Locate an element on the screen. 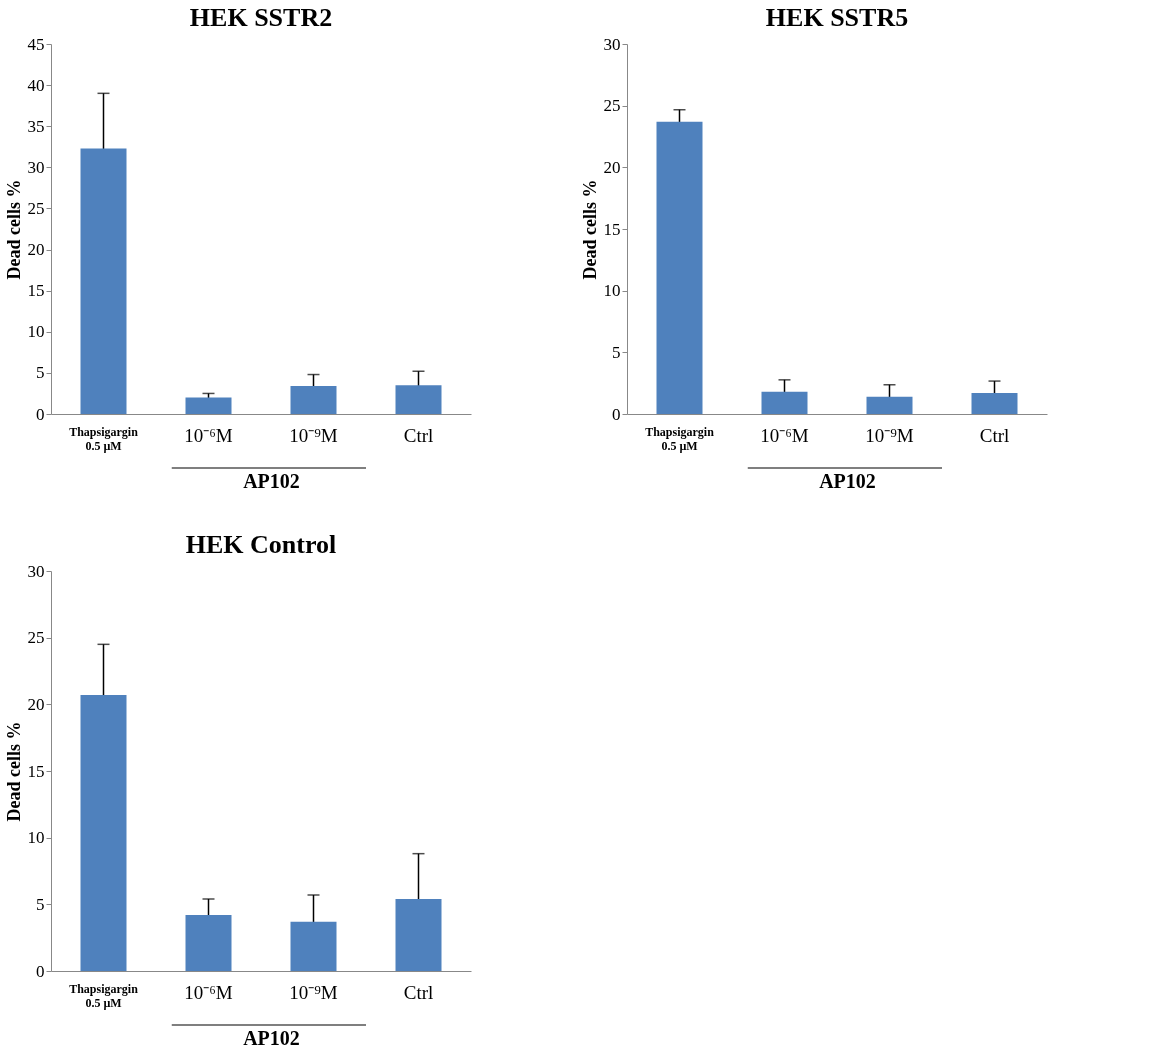 Image resolution: width=1172 pixels, height=1052 pixels. y-tick-label: 45 is located at coordinates (36, 44).